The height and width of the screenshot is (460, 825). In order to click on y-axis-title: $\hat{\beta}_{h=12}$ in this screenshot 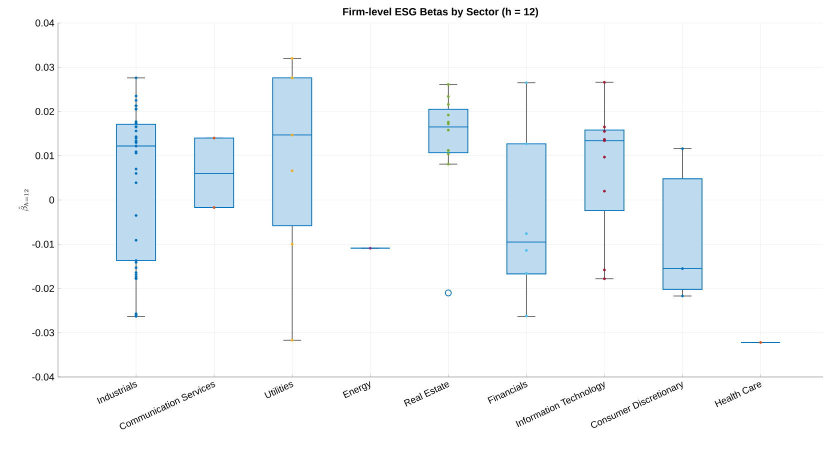, I will do `click(23, 200)`.